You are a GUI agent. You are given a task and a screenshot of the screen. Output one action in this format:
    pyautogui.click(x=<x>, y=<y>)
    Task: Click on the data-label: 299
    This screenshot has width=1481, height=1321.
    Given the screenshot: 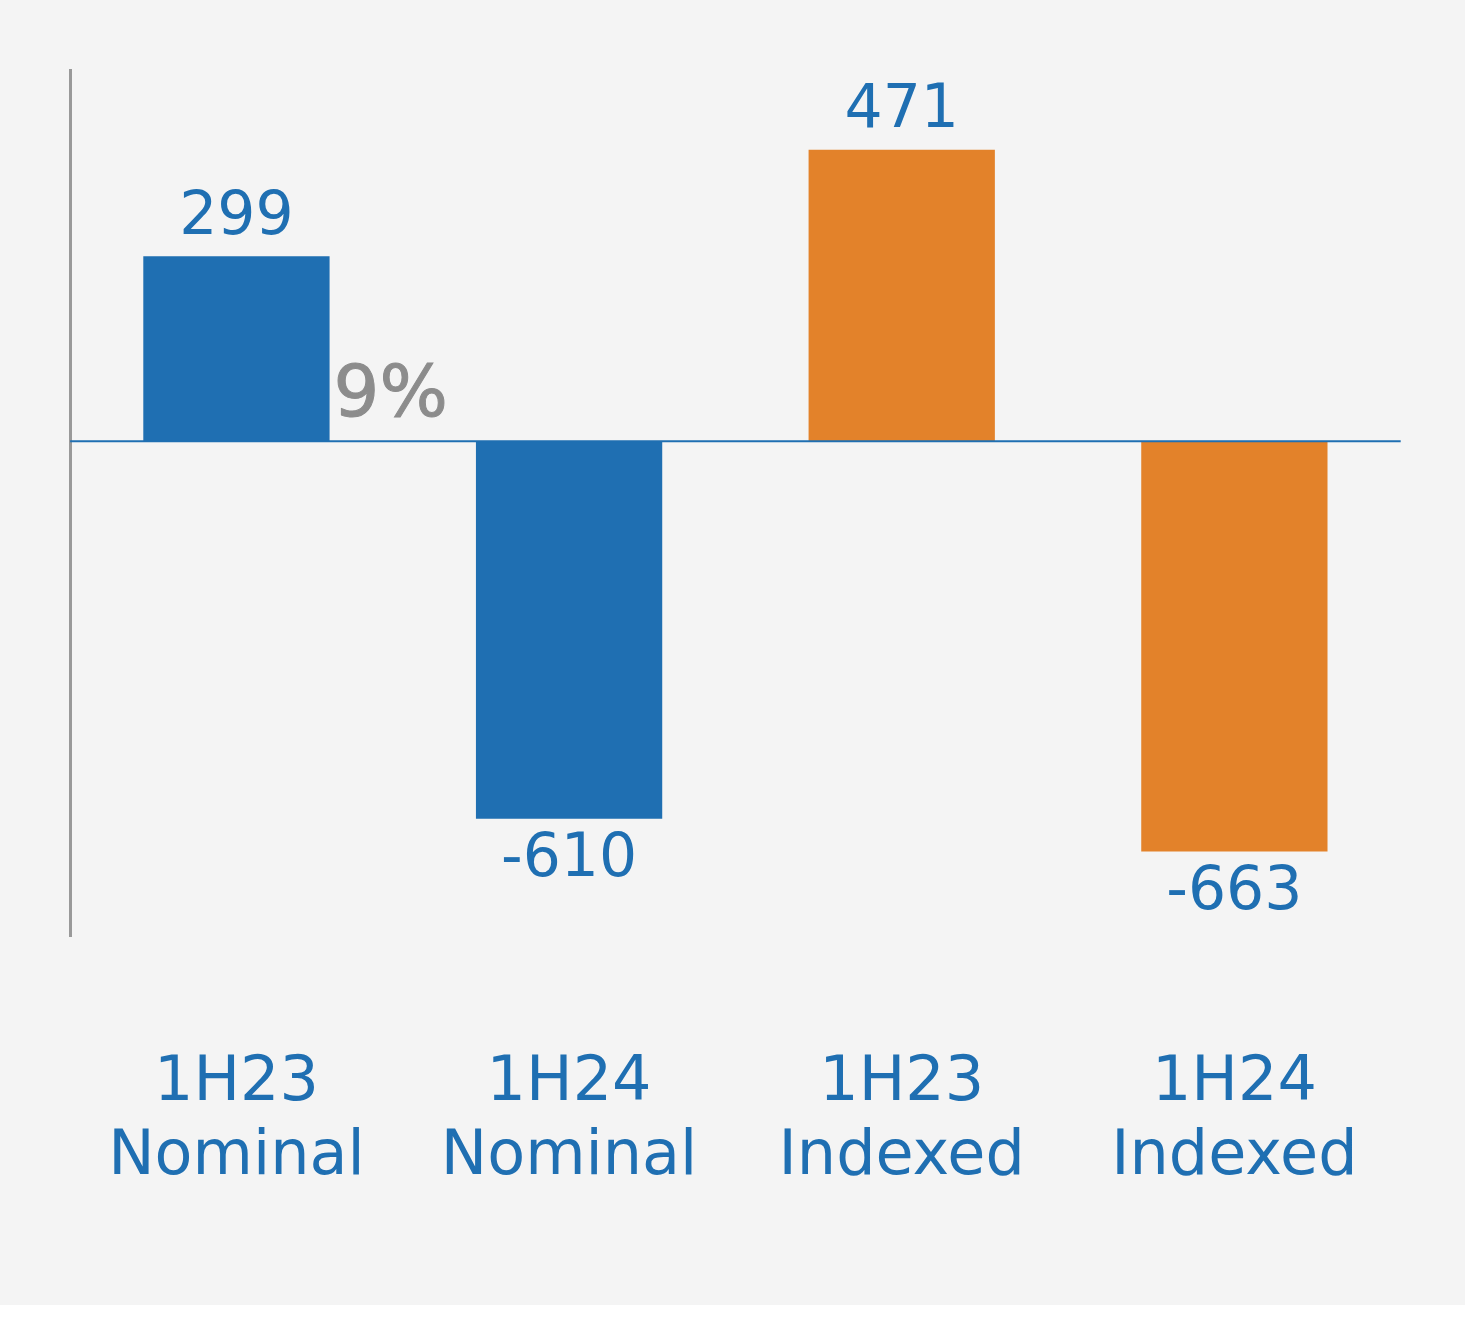 What is the action you would take?
    pyautogui.click(x=236, y=212)
    